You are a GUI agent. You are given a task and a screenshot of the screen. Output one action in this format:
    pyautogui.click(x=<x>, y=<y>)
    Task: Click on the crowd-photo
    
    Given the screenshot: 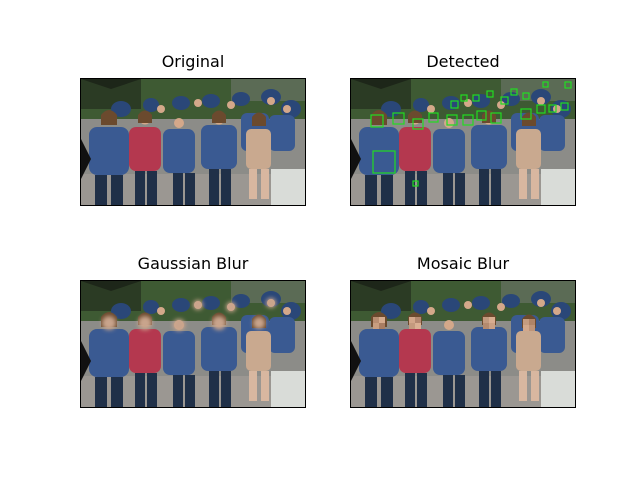 What is the action you would take?
    pyautogui.click(x=193, y=142)
    